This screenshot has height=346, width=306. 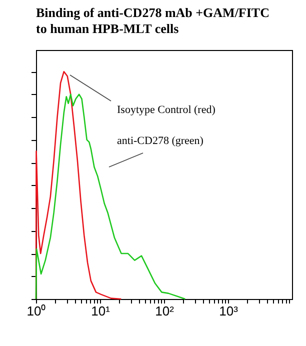 I want to click on x-tick-label: 10¹, so click(x=101, y=311).